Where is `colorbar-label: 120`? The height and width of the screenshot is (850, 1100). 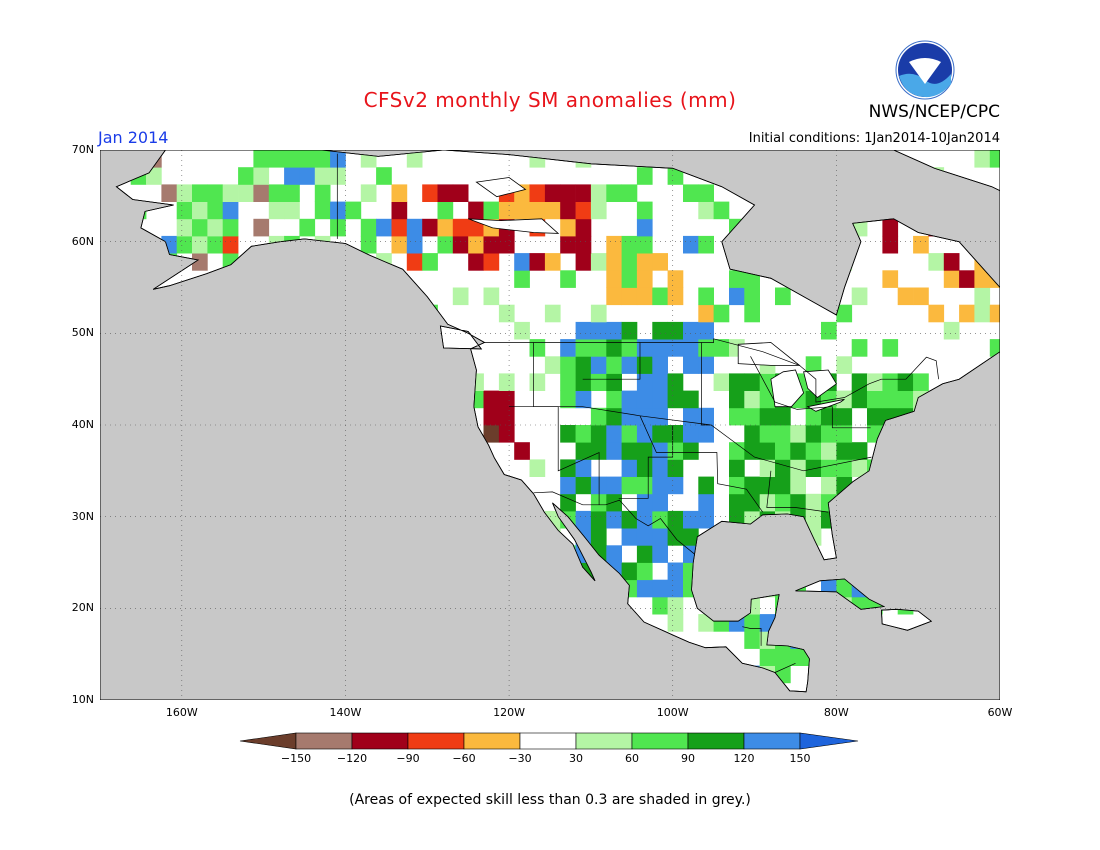 colorbar-label: 120 is located at coordinates (744, 758).